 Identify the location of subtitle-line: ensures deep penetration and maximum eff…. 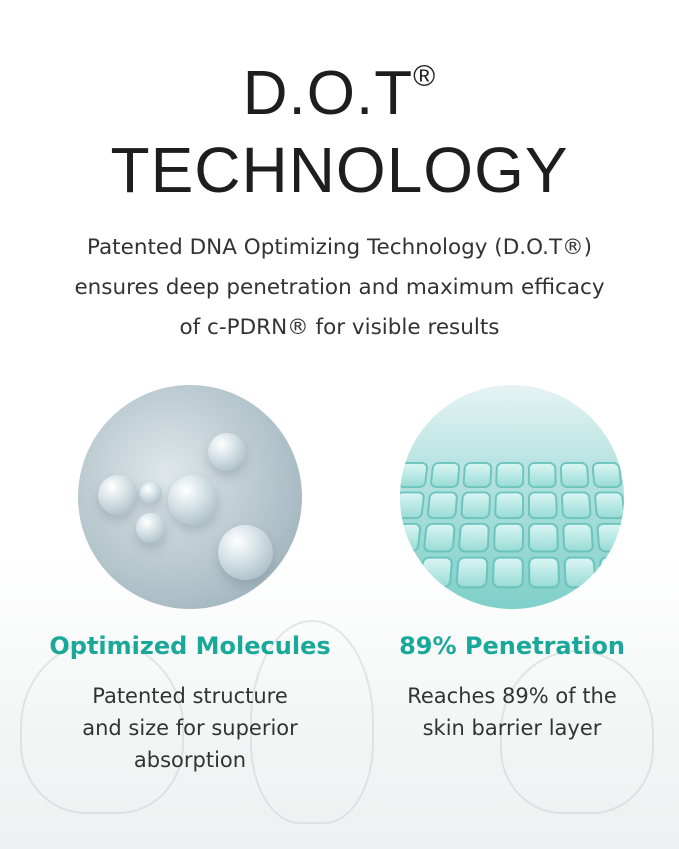
(339, 287).